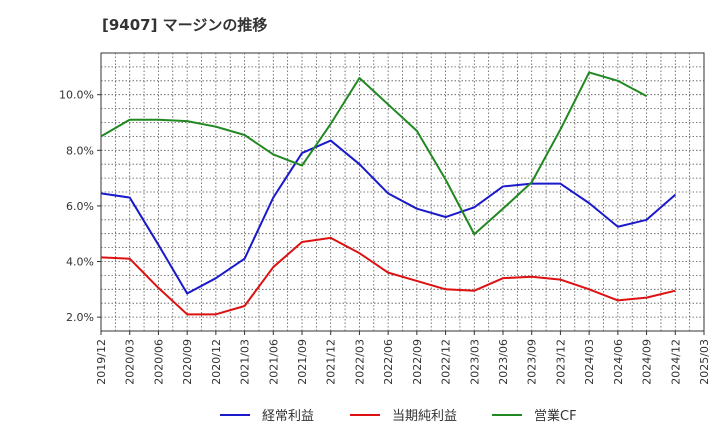 This screenshot has width=720, height=440. What do you see at coordinates (555, 416) in the screenshot?
I see `legend-label: 営業CF` at bounding box center [555, 416].